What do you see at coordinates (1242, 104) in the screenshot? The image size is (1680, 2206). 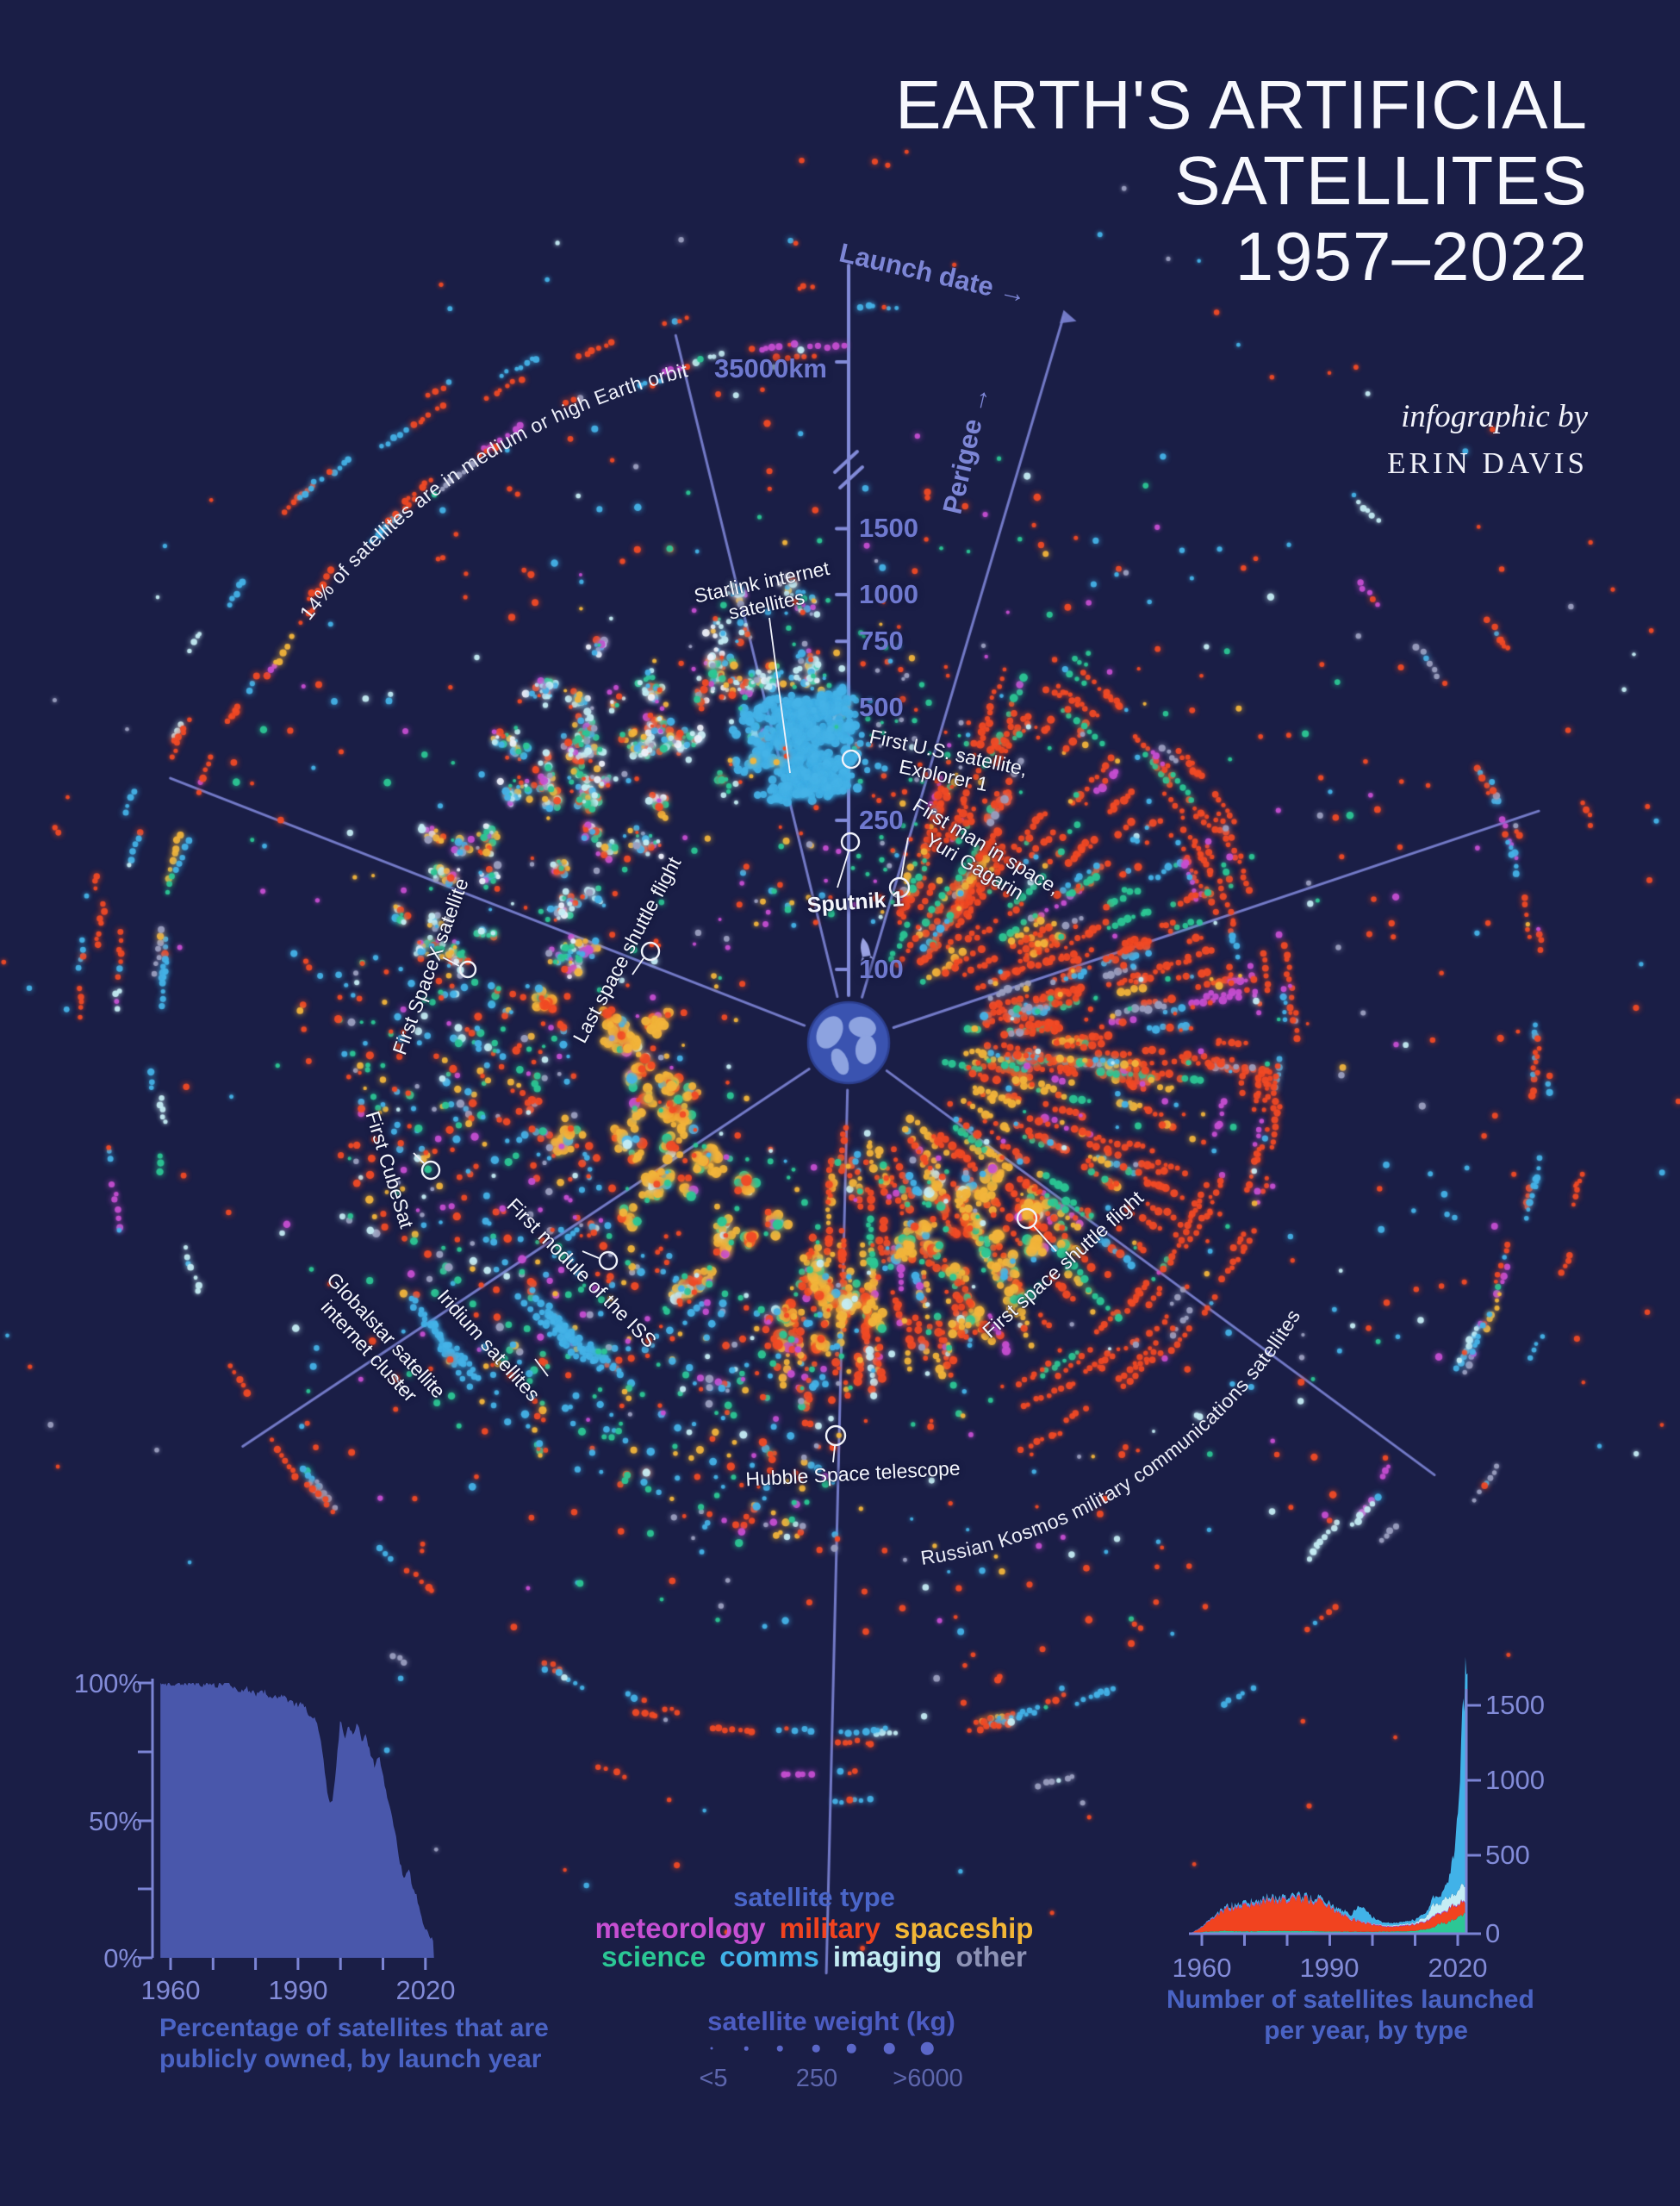 I see `title-line1: EARTH'S ARTIFICIAL` at bounding box center [1242, 104].